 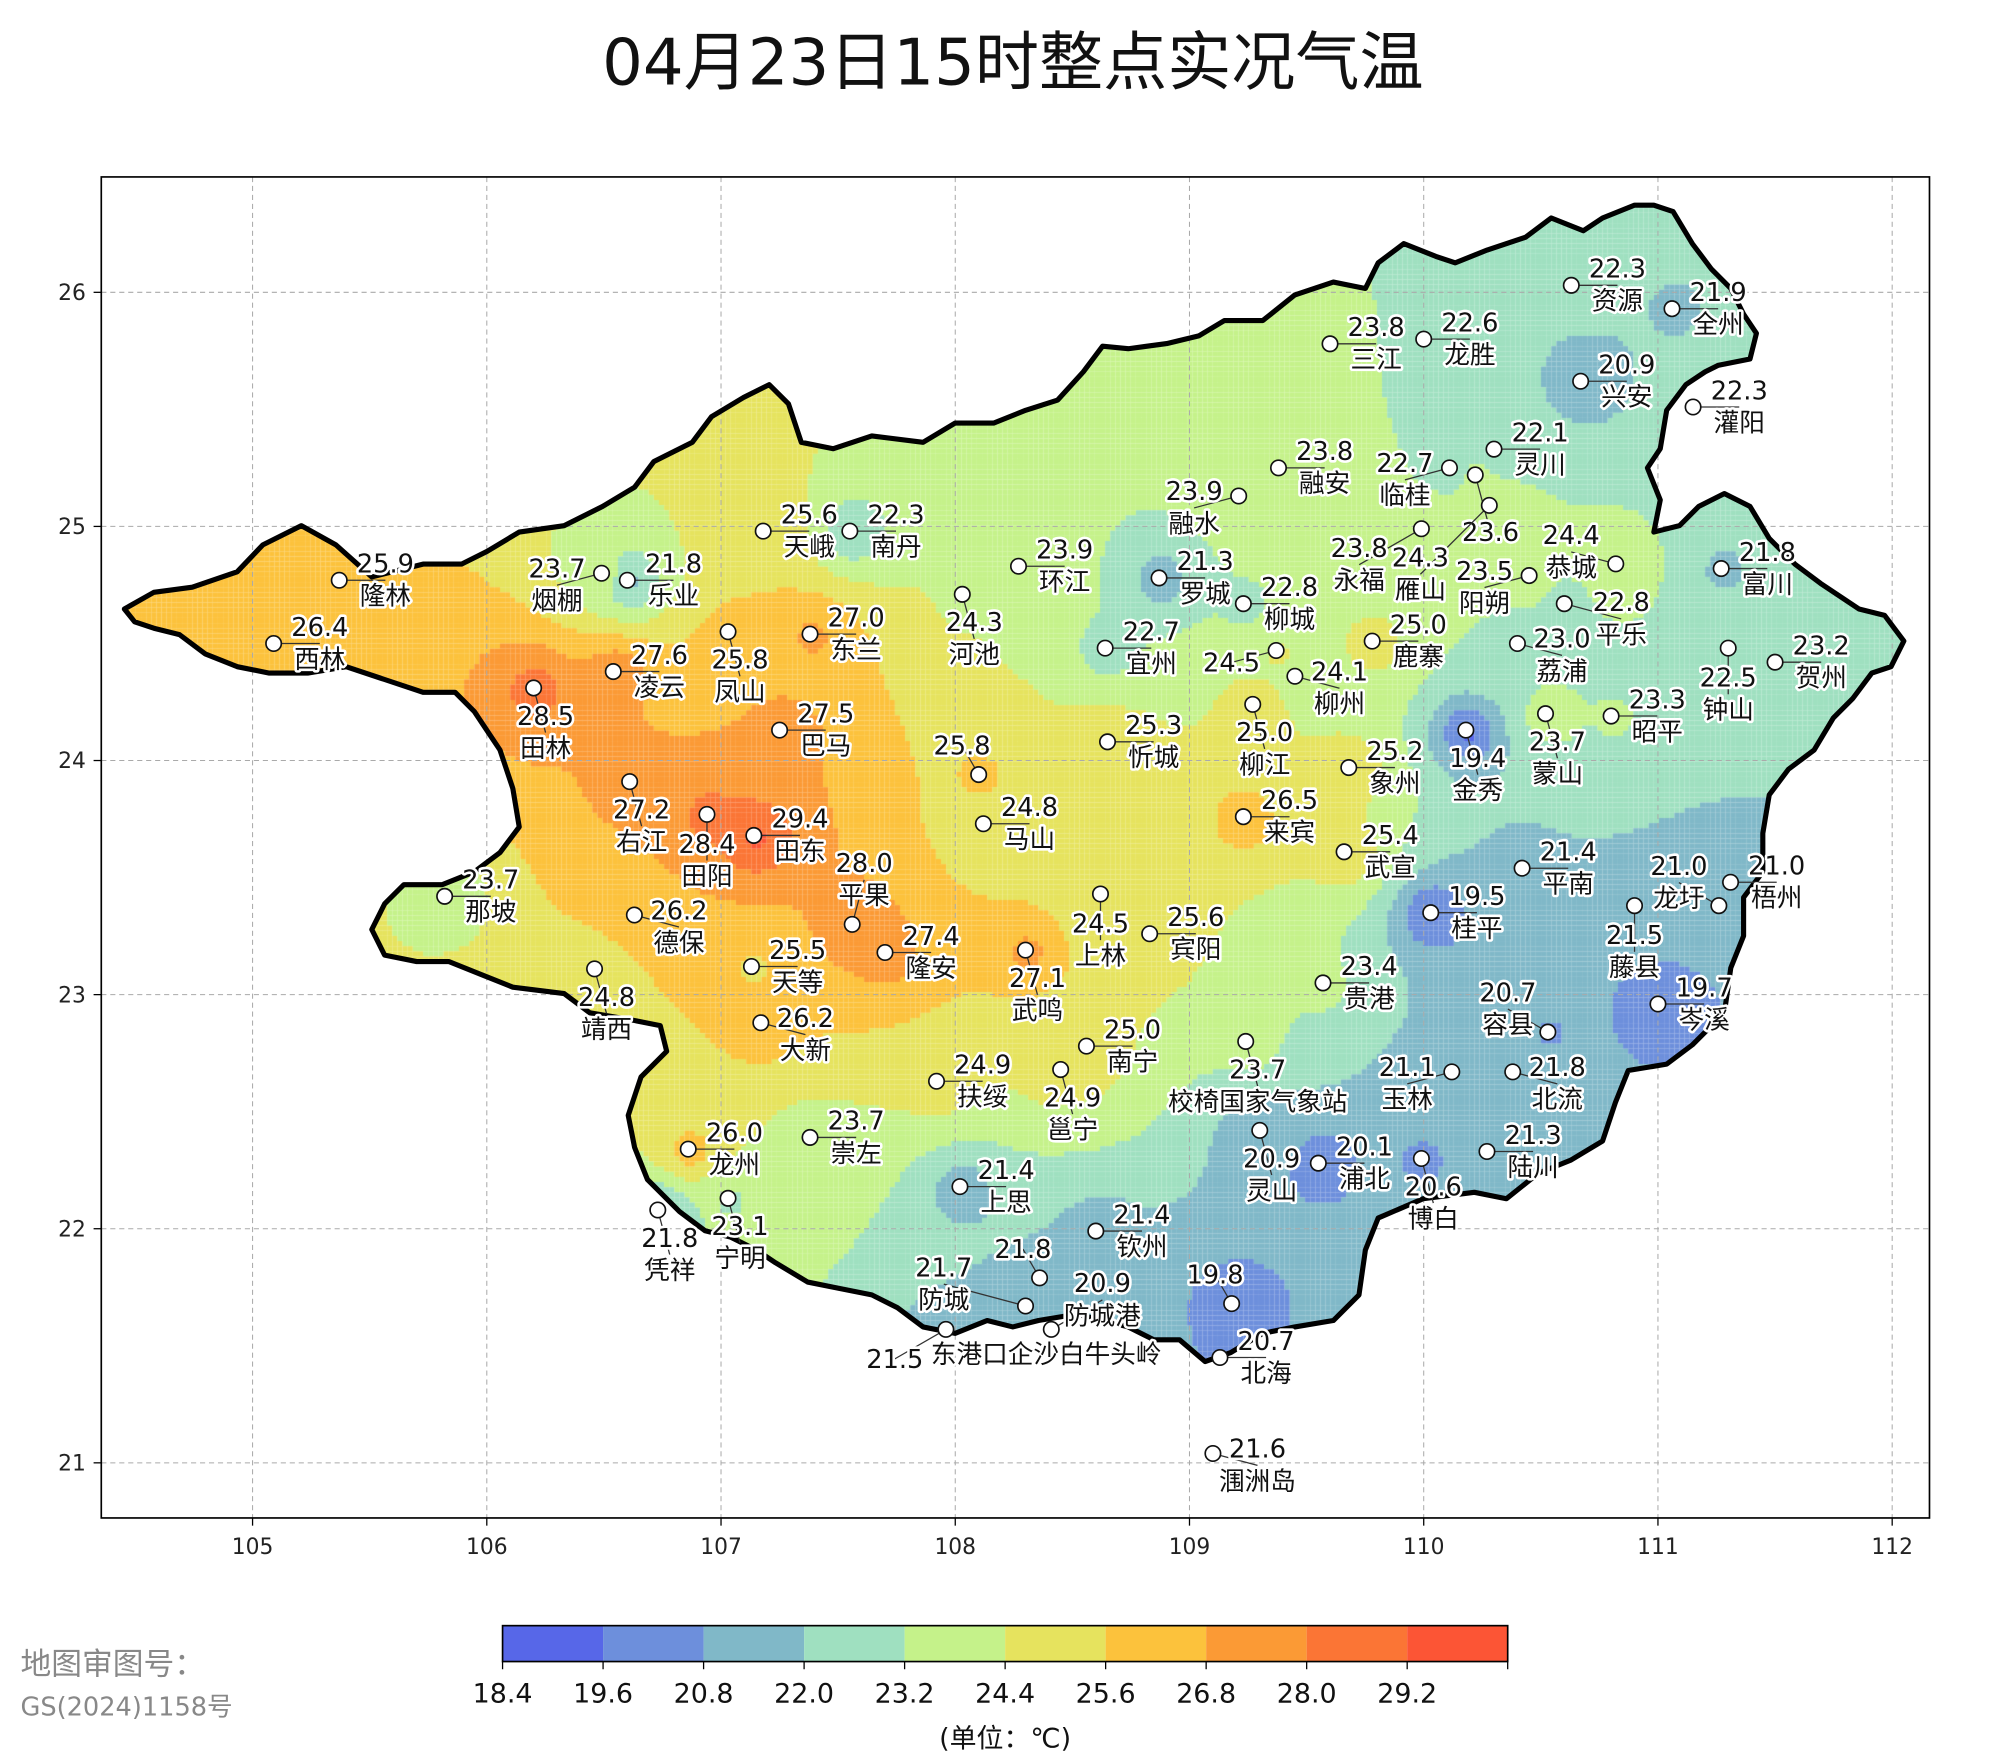 I want to click on station-value: 25.6, so click(x=809, y=515).